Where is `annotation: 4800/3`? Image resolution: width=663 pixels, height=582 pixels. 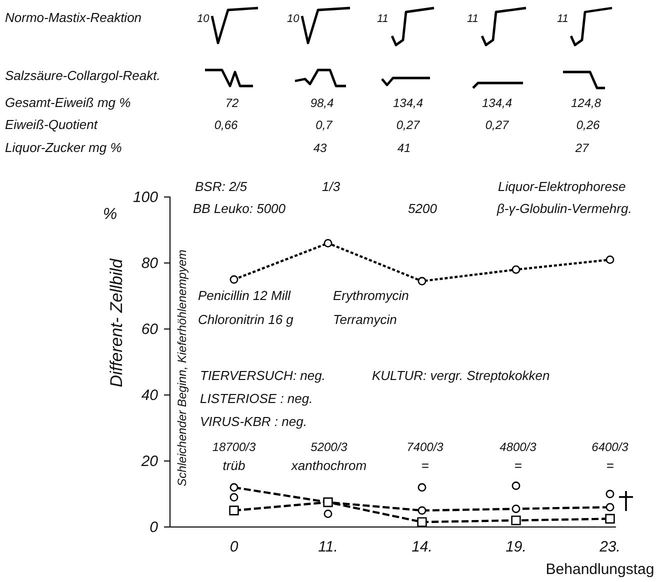 annotation: 4800/3 is located at coordinates (518, 447).